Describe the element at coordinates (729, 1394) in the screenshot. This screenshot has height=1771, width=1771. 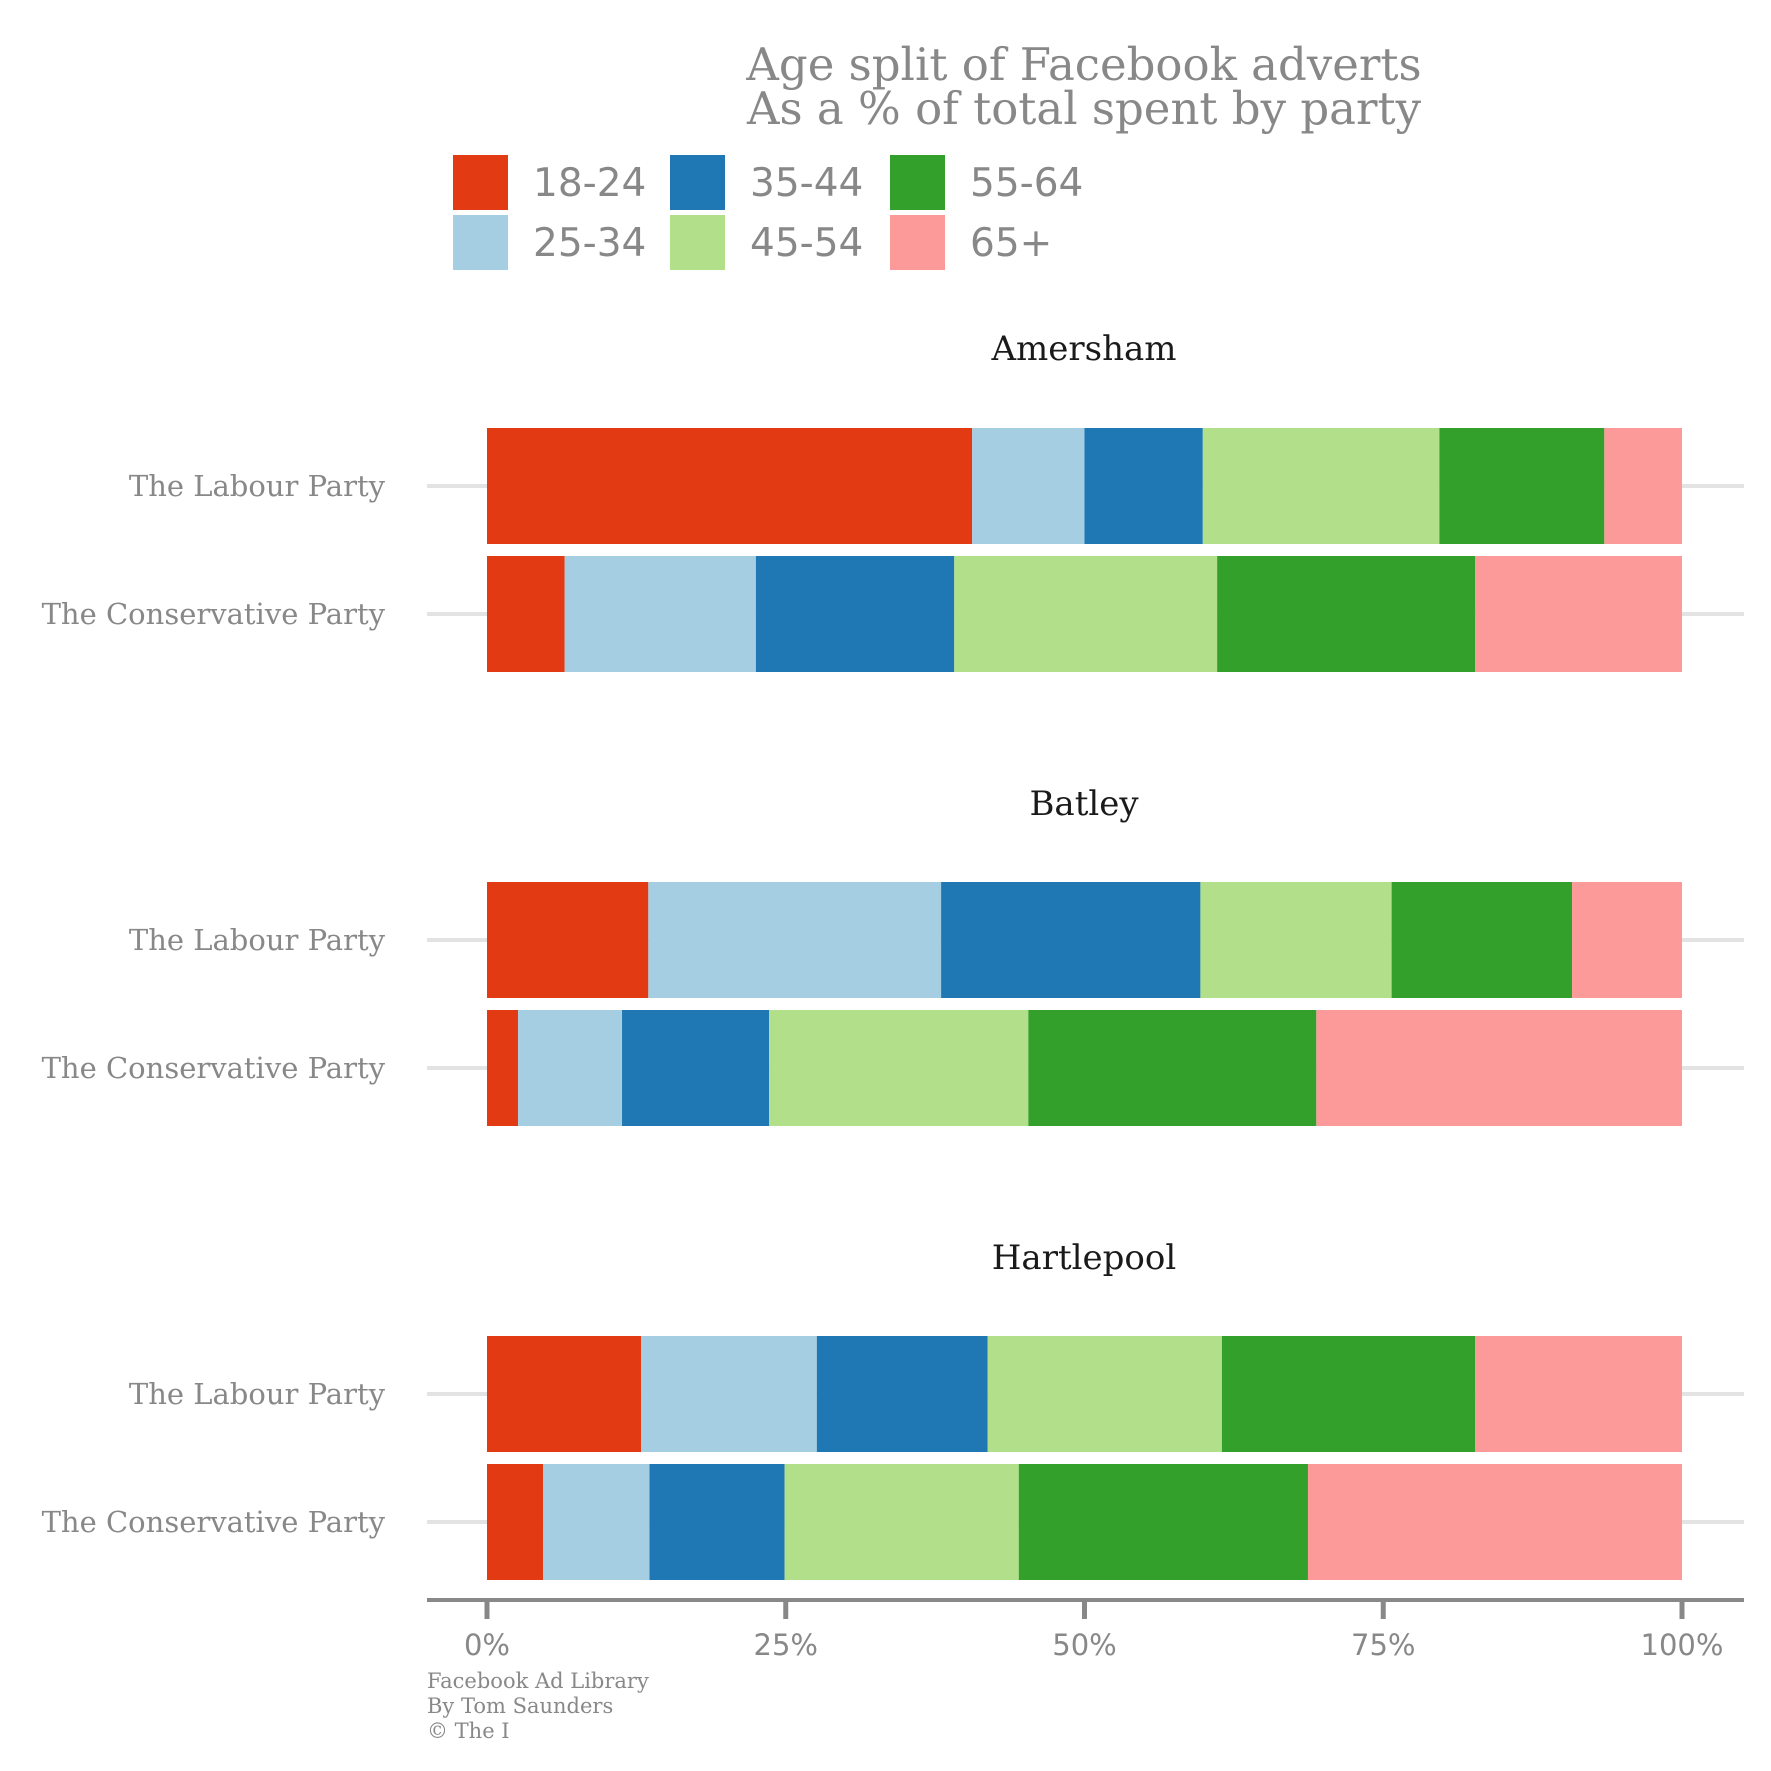
I see `bar-segment-hartlepool-the-labour-party-25-34: 25-34: 14.7` at that location.